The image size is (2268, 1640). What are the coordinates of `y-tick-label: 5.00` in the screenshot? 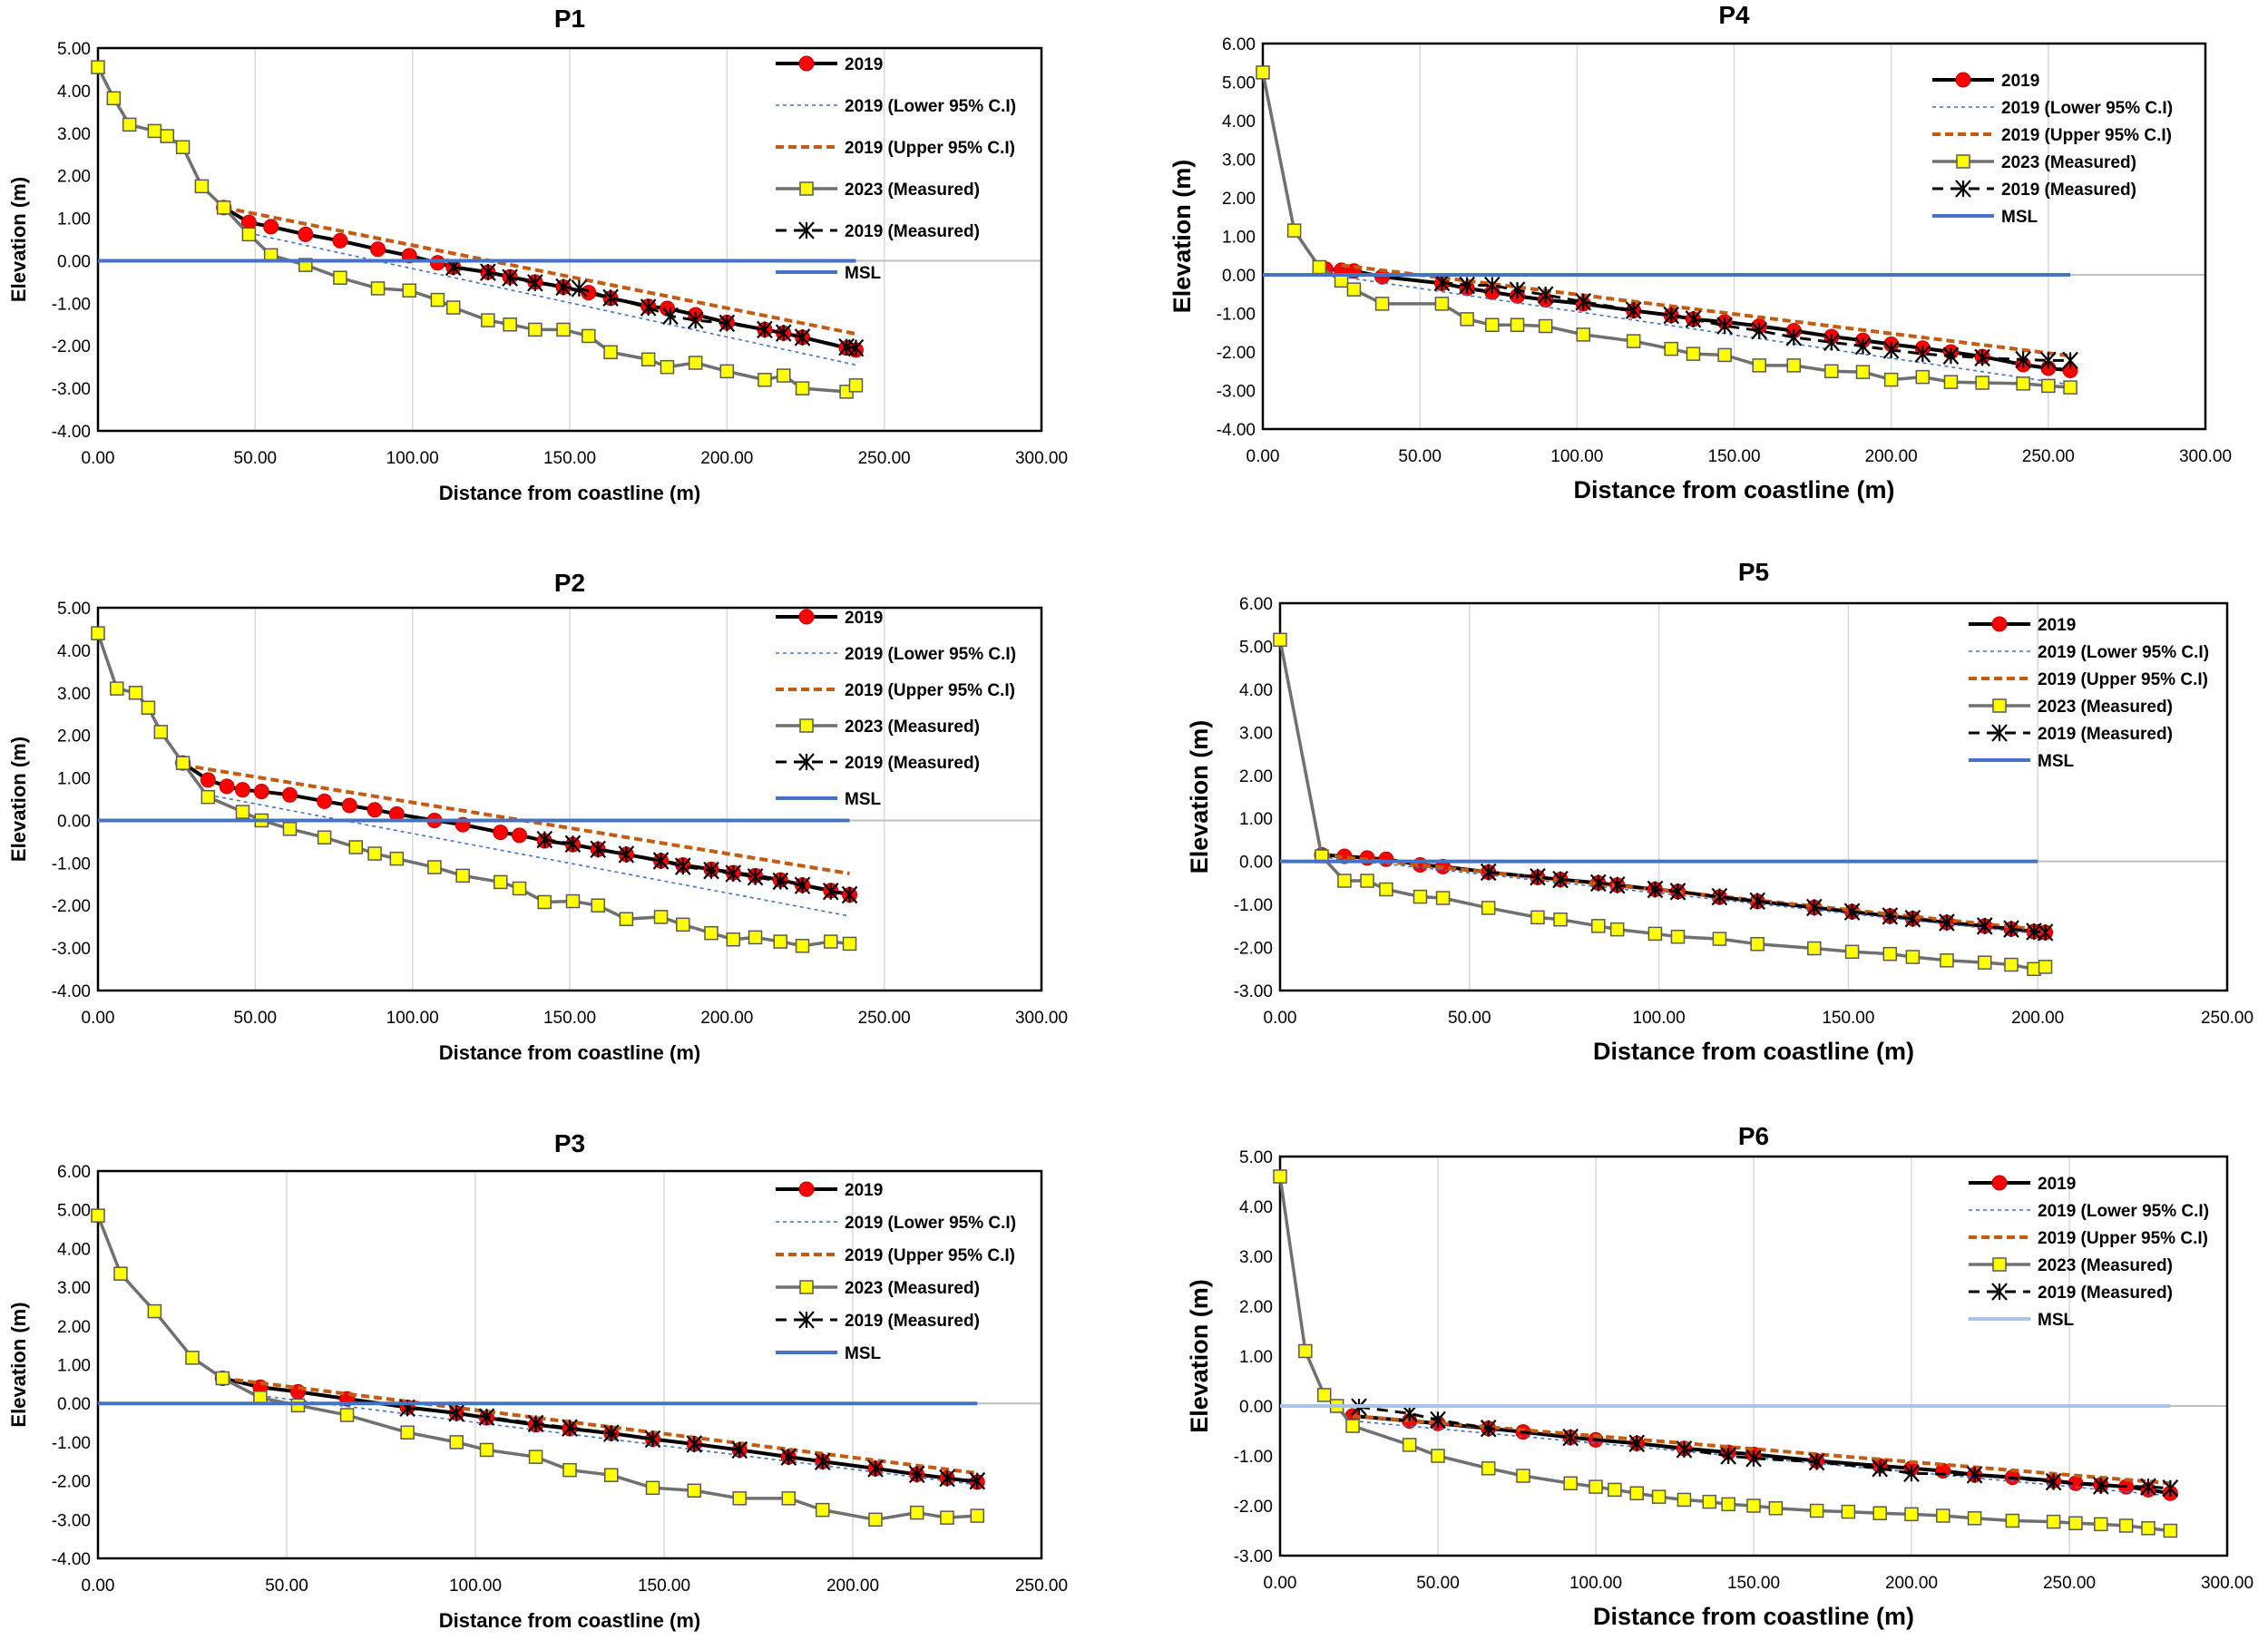 It's located at (1239, 83).